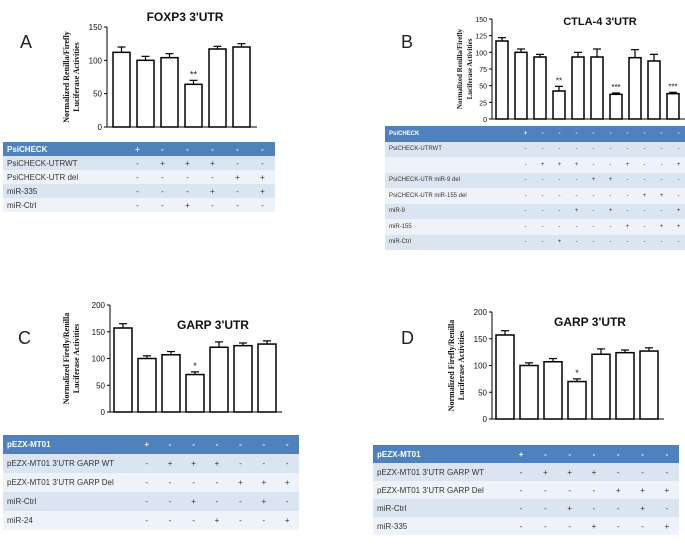  I want to click on row-label: pEZX-MT01 3'UTR GARP Del, so click(69, 482).